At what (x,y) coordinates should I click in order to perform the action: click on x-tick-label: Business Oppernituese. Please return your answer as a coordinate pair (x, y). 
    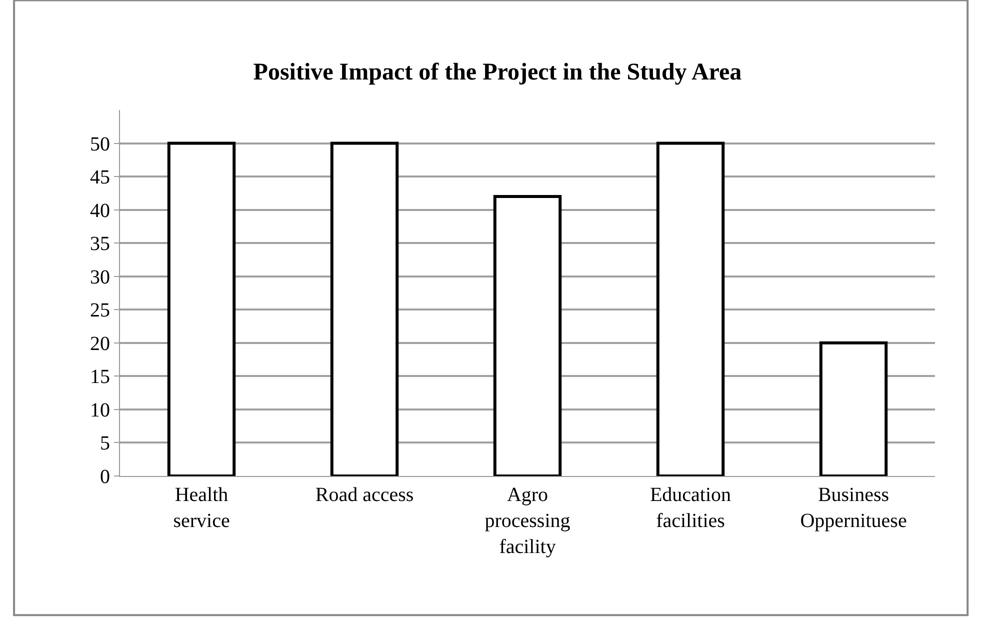
    Looking at the image, I should click on (853, 508).